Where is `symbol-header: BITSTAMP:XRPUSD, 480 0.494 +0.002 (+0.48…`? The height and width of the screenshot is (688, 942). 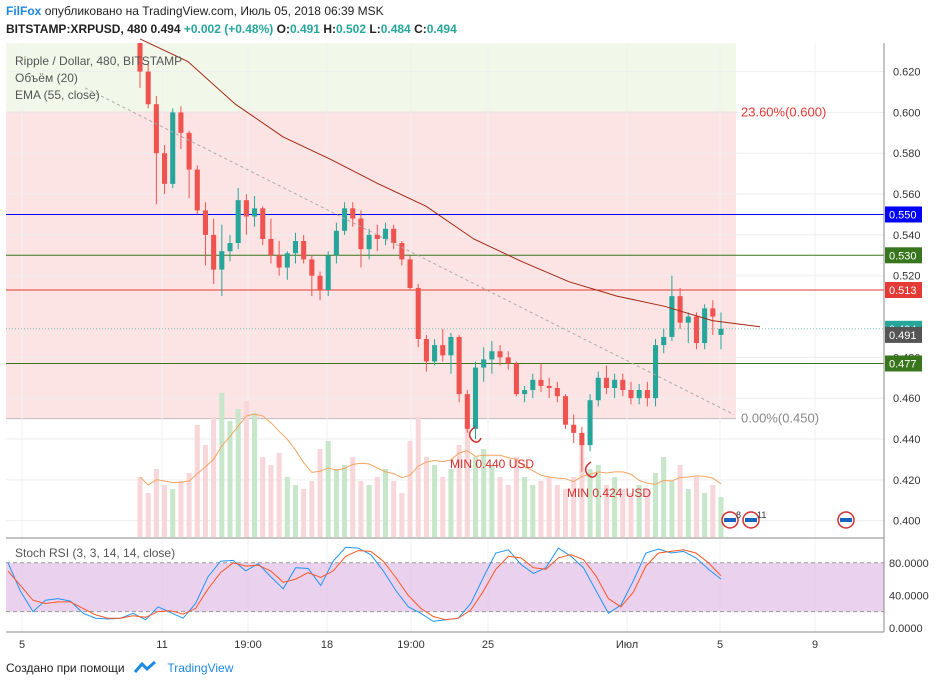 symbol-header: BITSTAMP:XRPUSD, 480 0.494 +0.002 (+0.48… is located at coordinates (231, 29).